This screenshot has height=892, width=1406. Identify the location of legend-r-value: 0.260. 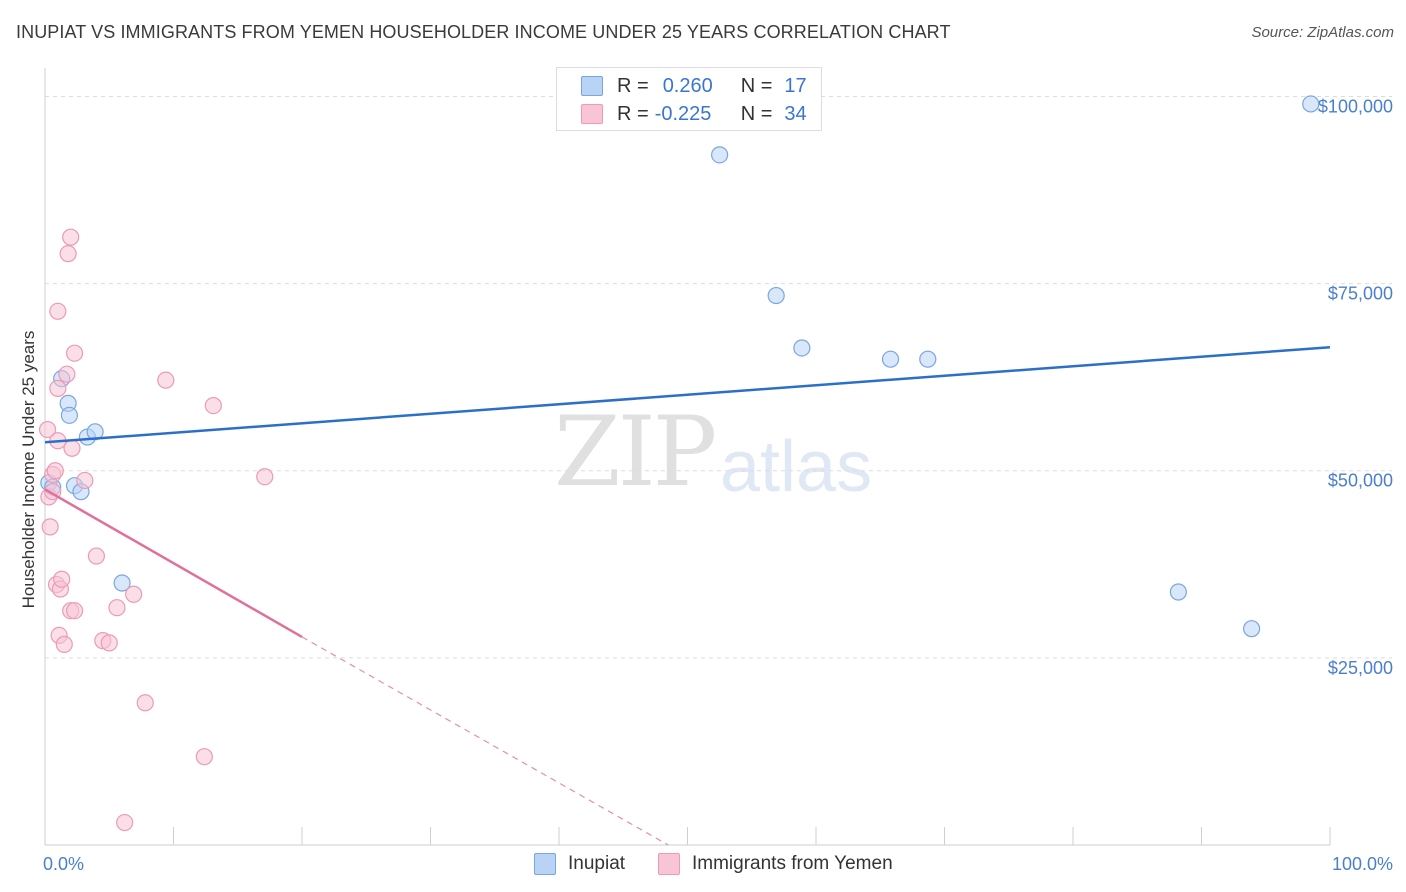
(687, 85).